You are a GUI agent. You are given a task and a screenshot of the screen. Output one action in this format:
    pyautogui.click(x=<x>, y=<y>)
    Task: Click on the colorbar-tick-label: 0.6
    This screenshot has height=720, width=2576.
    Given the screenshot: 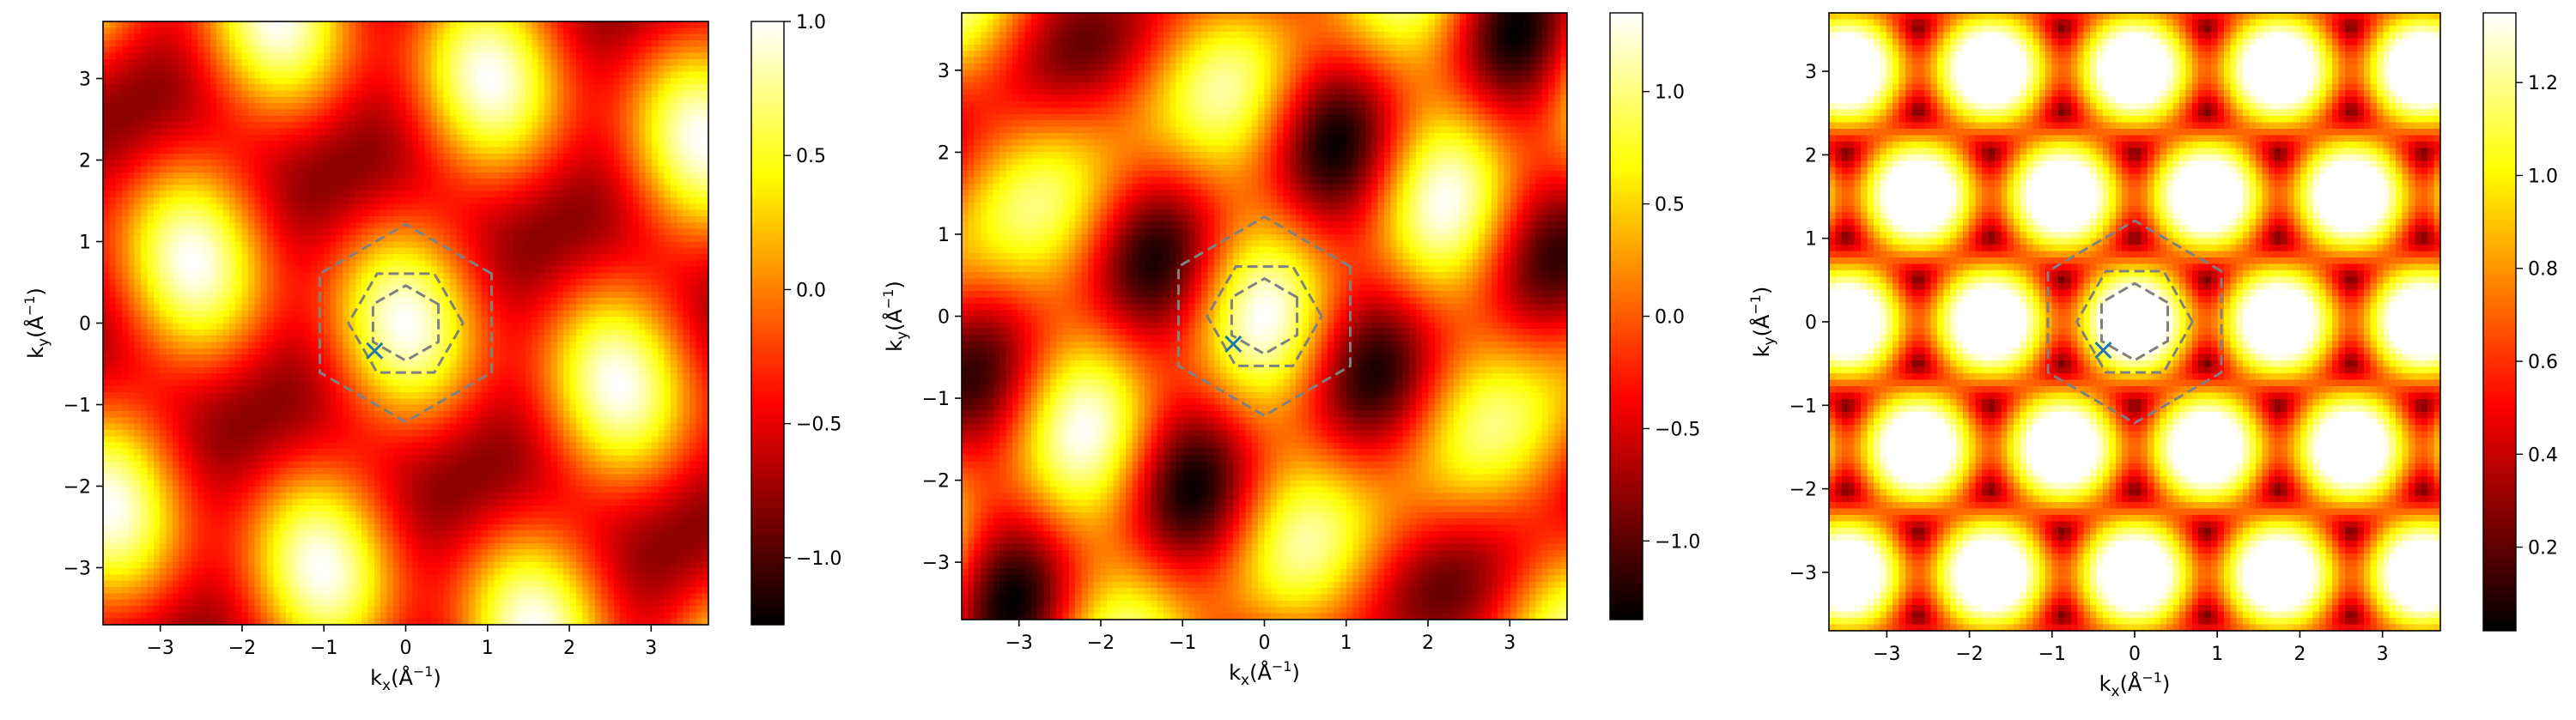 What is the action you would take?
    pyautogui.click(x=2543, y=362)
    